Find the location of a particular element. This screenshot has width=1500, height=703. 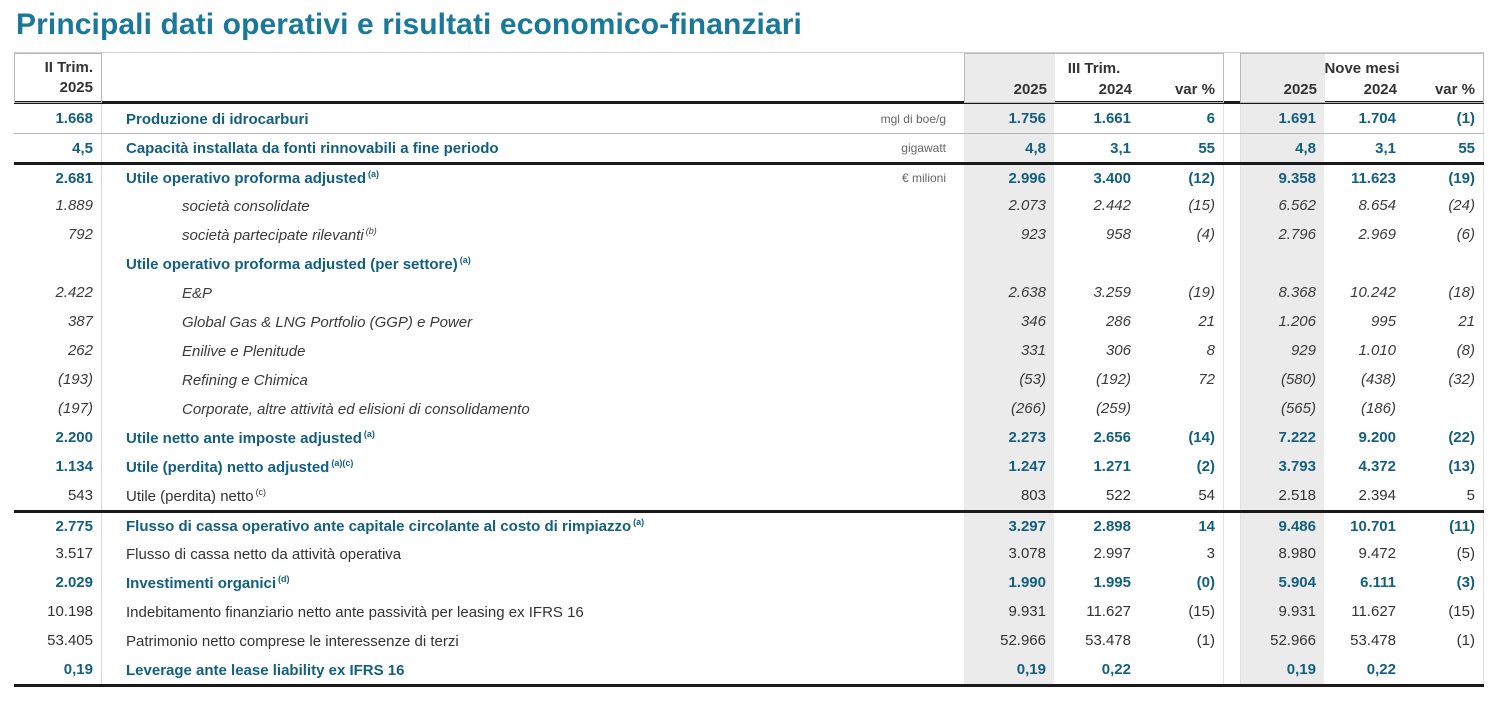

q3-2025-value: 331 is located at coordinates (1009, 350).